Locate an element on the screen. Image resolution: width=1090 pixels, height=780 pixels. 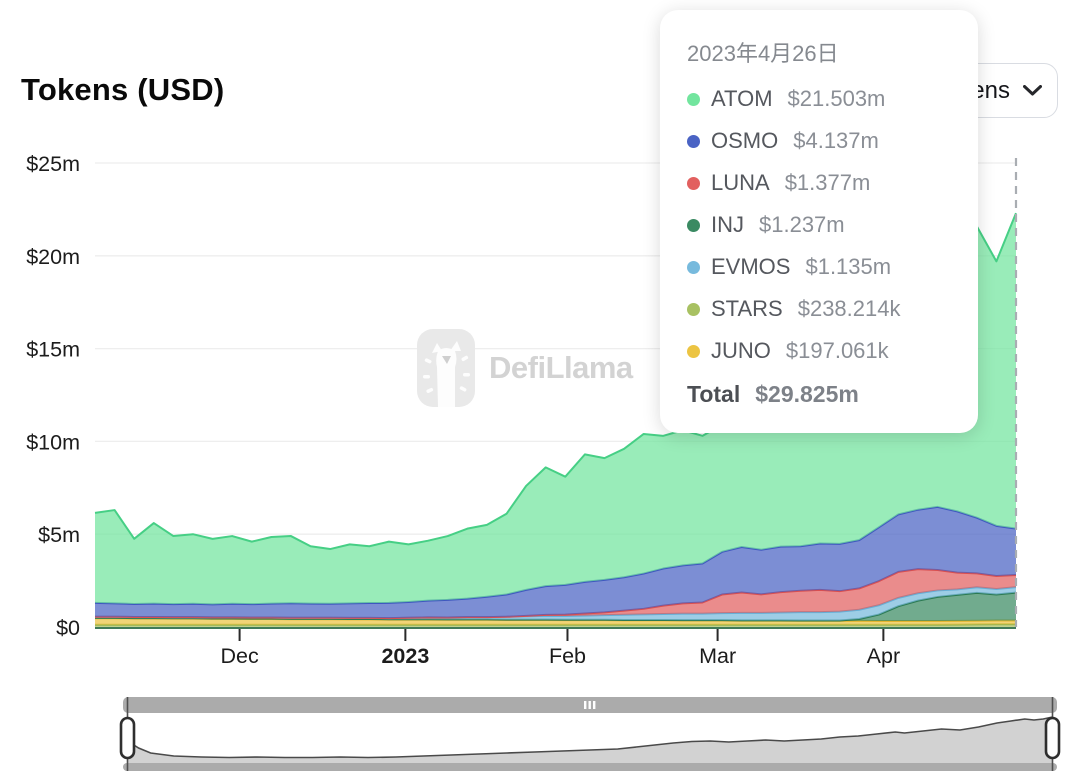
tooltip-row: INJ $1.237m is located at coordinates (832, 225).